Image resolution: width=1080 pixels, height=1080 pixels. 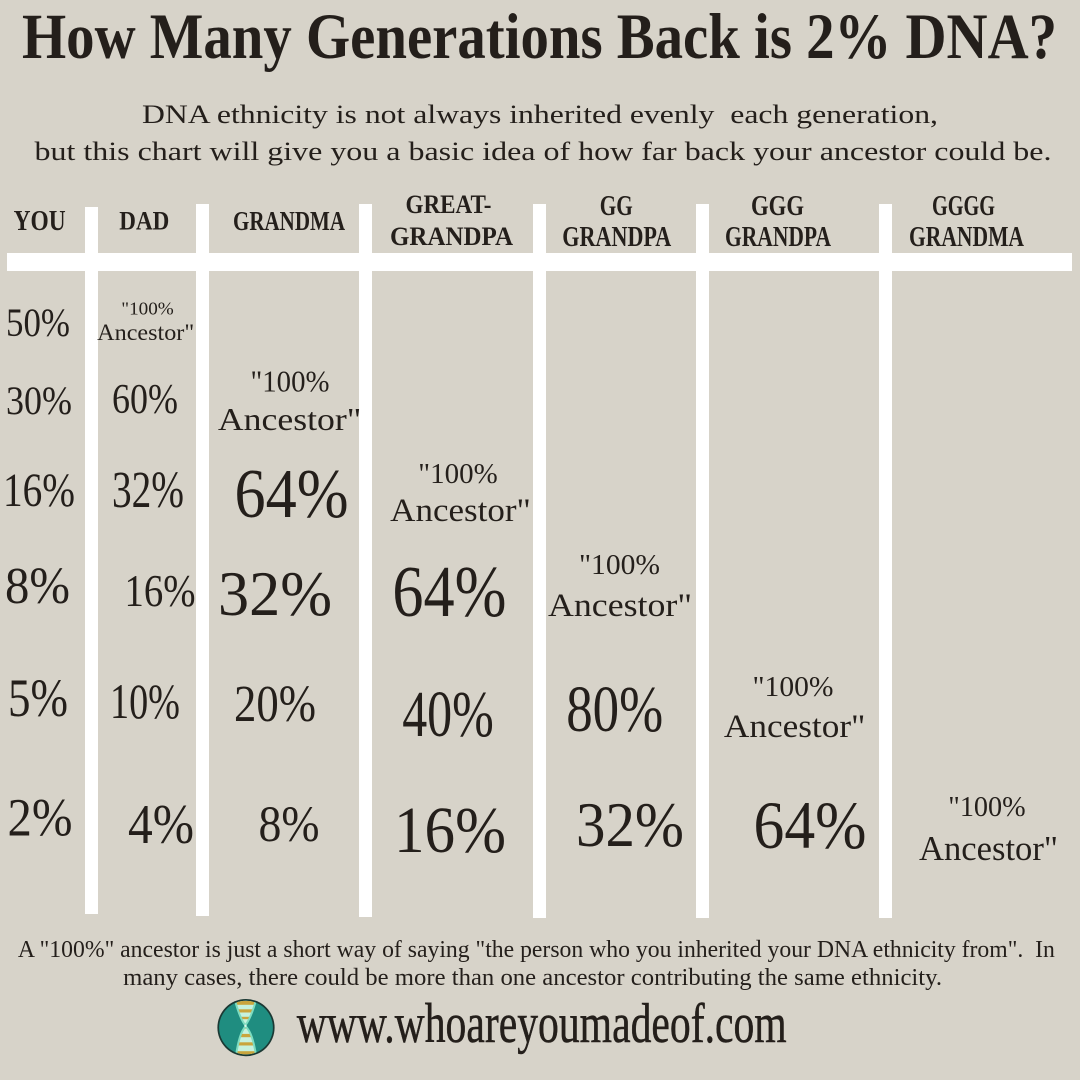 What do you see at coordinates (145, 400) in the screenshot?
I see `svg-text: 60%` at bounding box center [145, 400].